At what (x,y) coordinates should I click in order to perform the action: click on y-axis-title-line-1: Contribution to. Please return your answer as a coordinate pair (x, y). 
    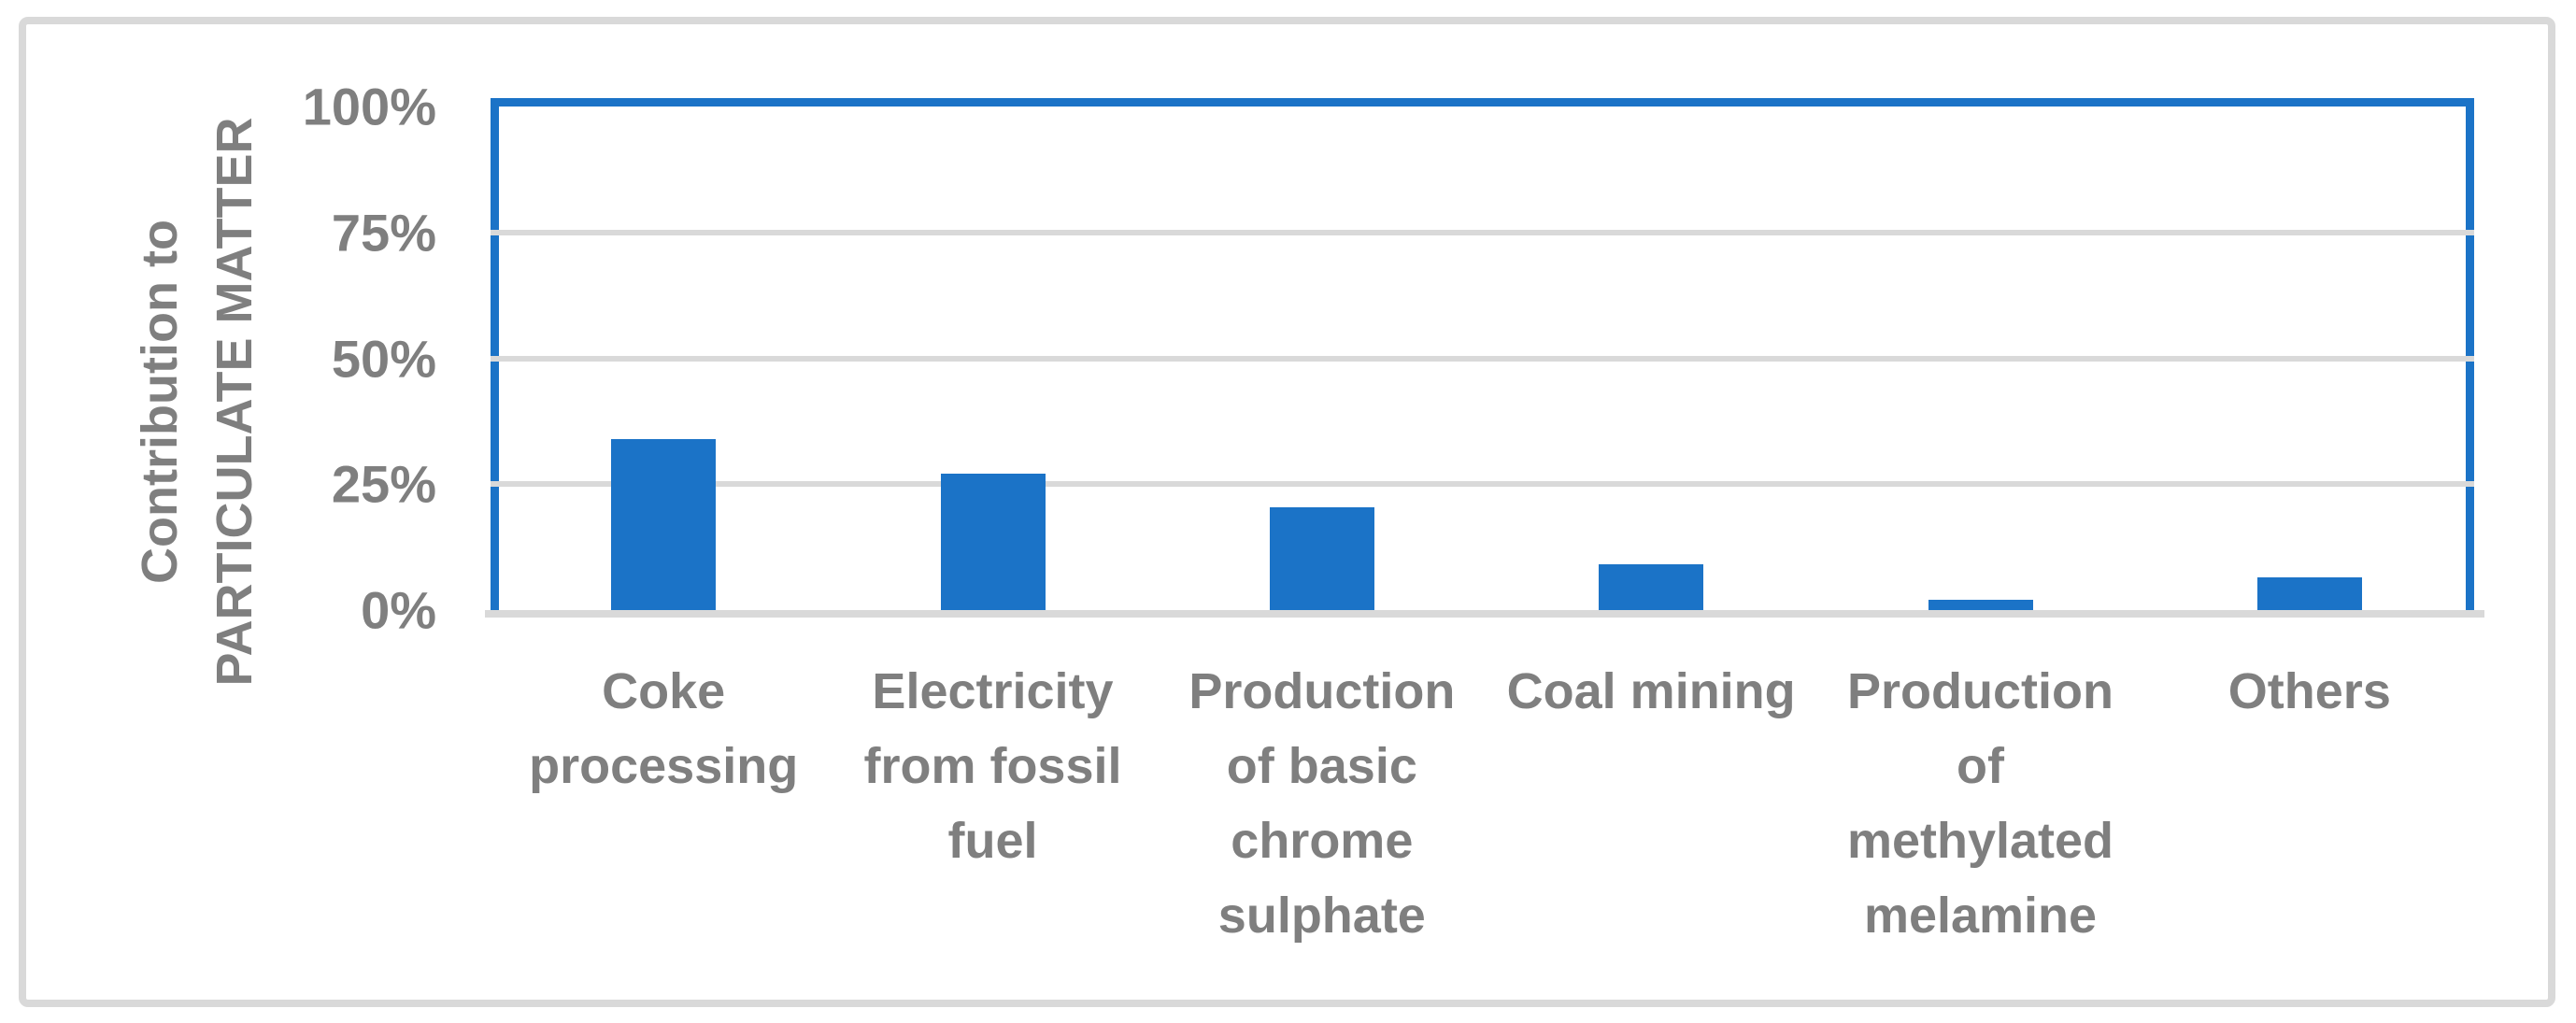
    Looking at the image, I should click on (160, 402).